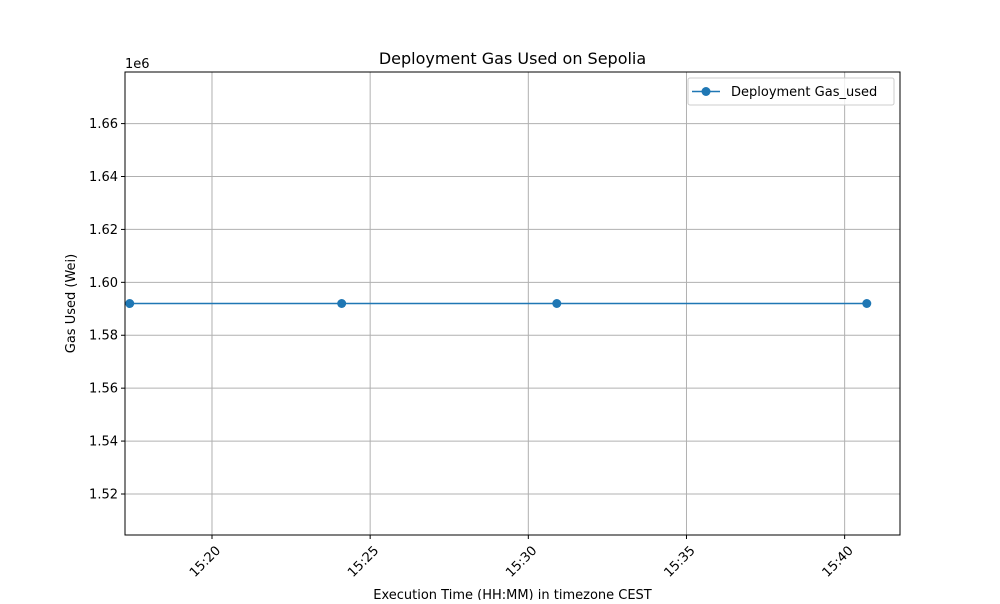 This screenshot has height=604, width=1000. I want to click on legend-label: Deployment Gas_used, so click(804, 92).